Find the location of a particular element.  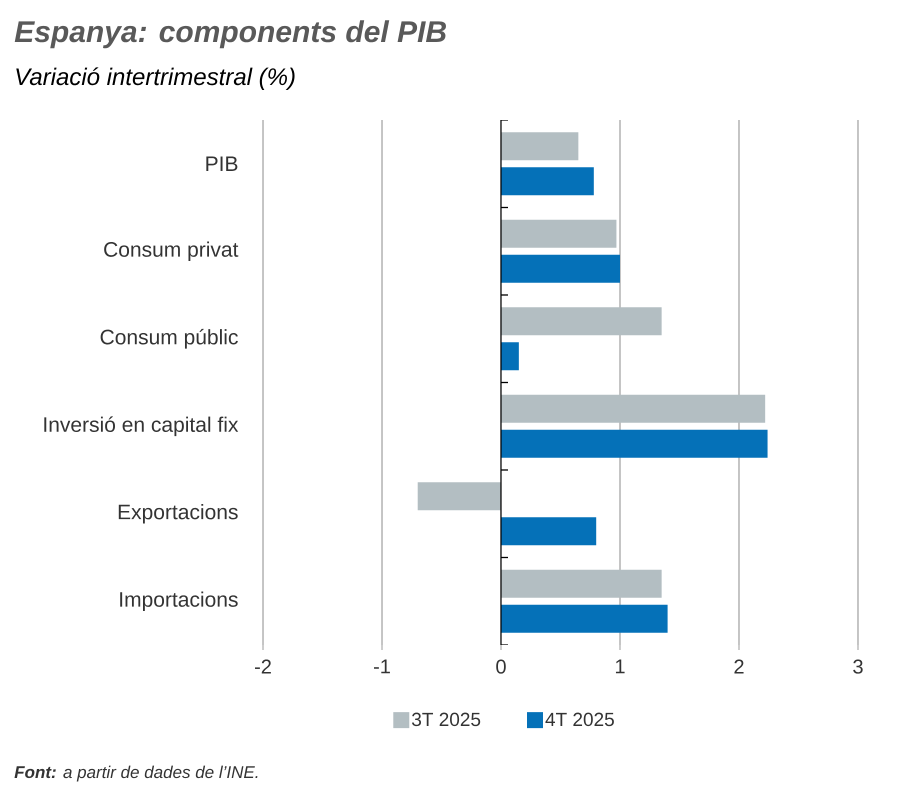

x-tick-label: -2 is located at coordinates (263, 667).